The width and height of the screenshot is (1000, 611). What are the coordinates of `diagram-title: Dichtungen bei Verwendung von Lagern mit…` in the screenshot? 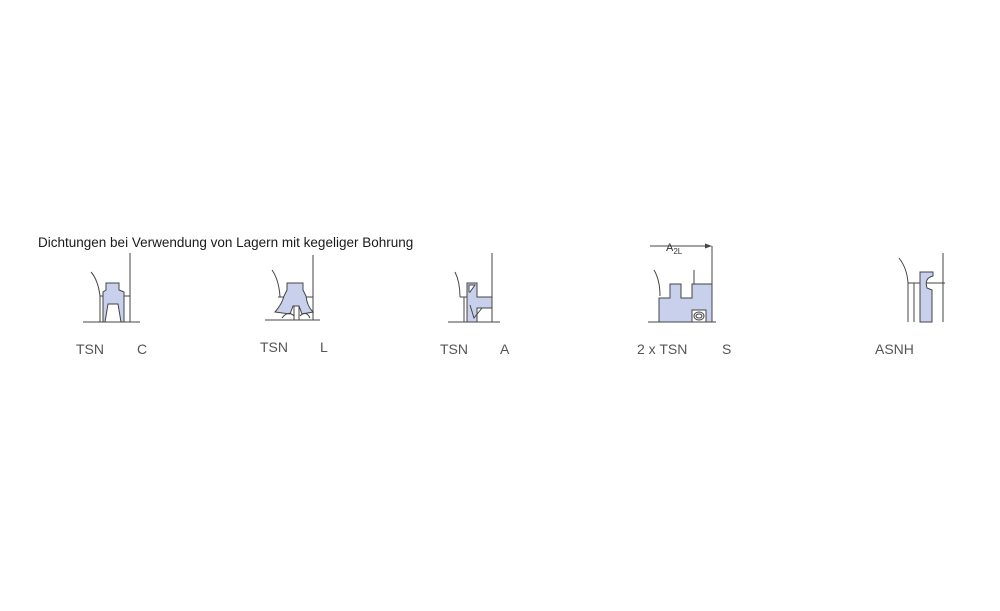 It's located at (226, 242).